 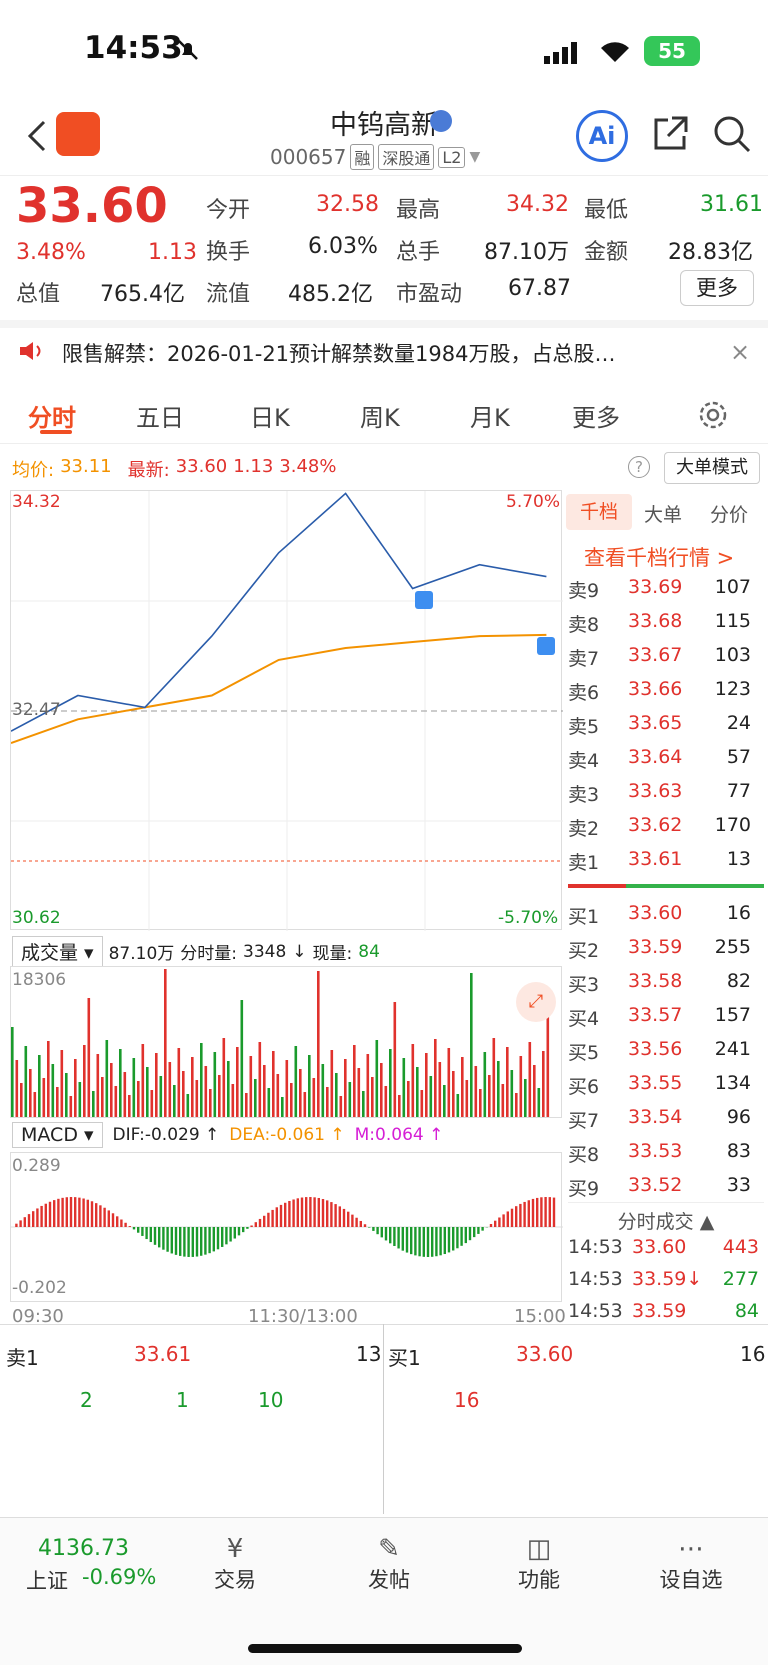 I want to click on nav-function: ◫ 功能, so click(x=539, y=1564).